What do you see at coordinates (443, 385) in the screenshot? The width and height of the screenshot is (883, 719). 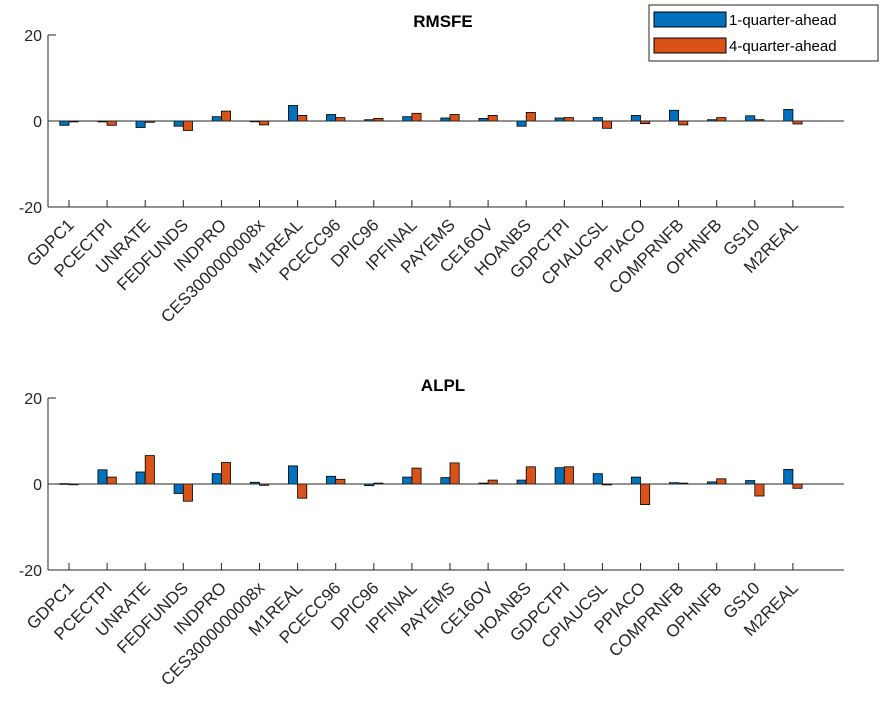 I see `chart-title-alpl: ALPL` at bounding box center [443, 385].